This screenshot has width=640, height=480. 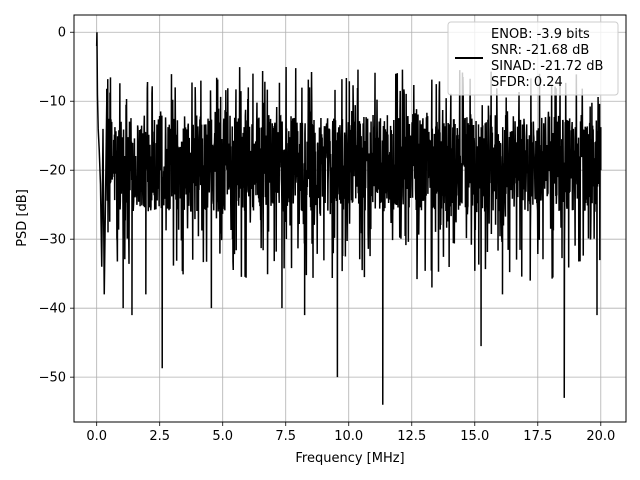 I want to click on y-axis-label: PSD [dB], so click(x=22, y=218).